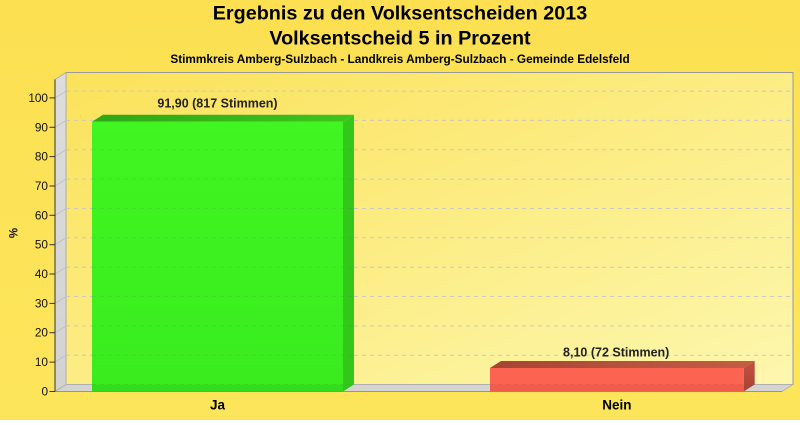 The height and width of the screenshot is (425, 800). What do you see at coordinates (42, 127) in the screenshot?
I see `svg-text: 90` at bounding box center [42, 127].